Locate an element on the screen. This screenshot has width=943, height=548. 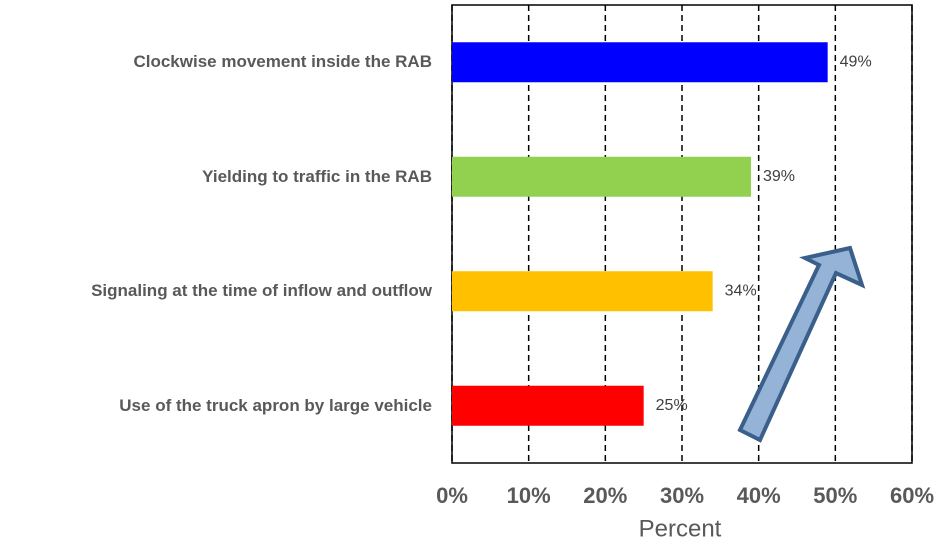
x-tick-label: 60% is located at coordinates (912, 495).